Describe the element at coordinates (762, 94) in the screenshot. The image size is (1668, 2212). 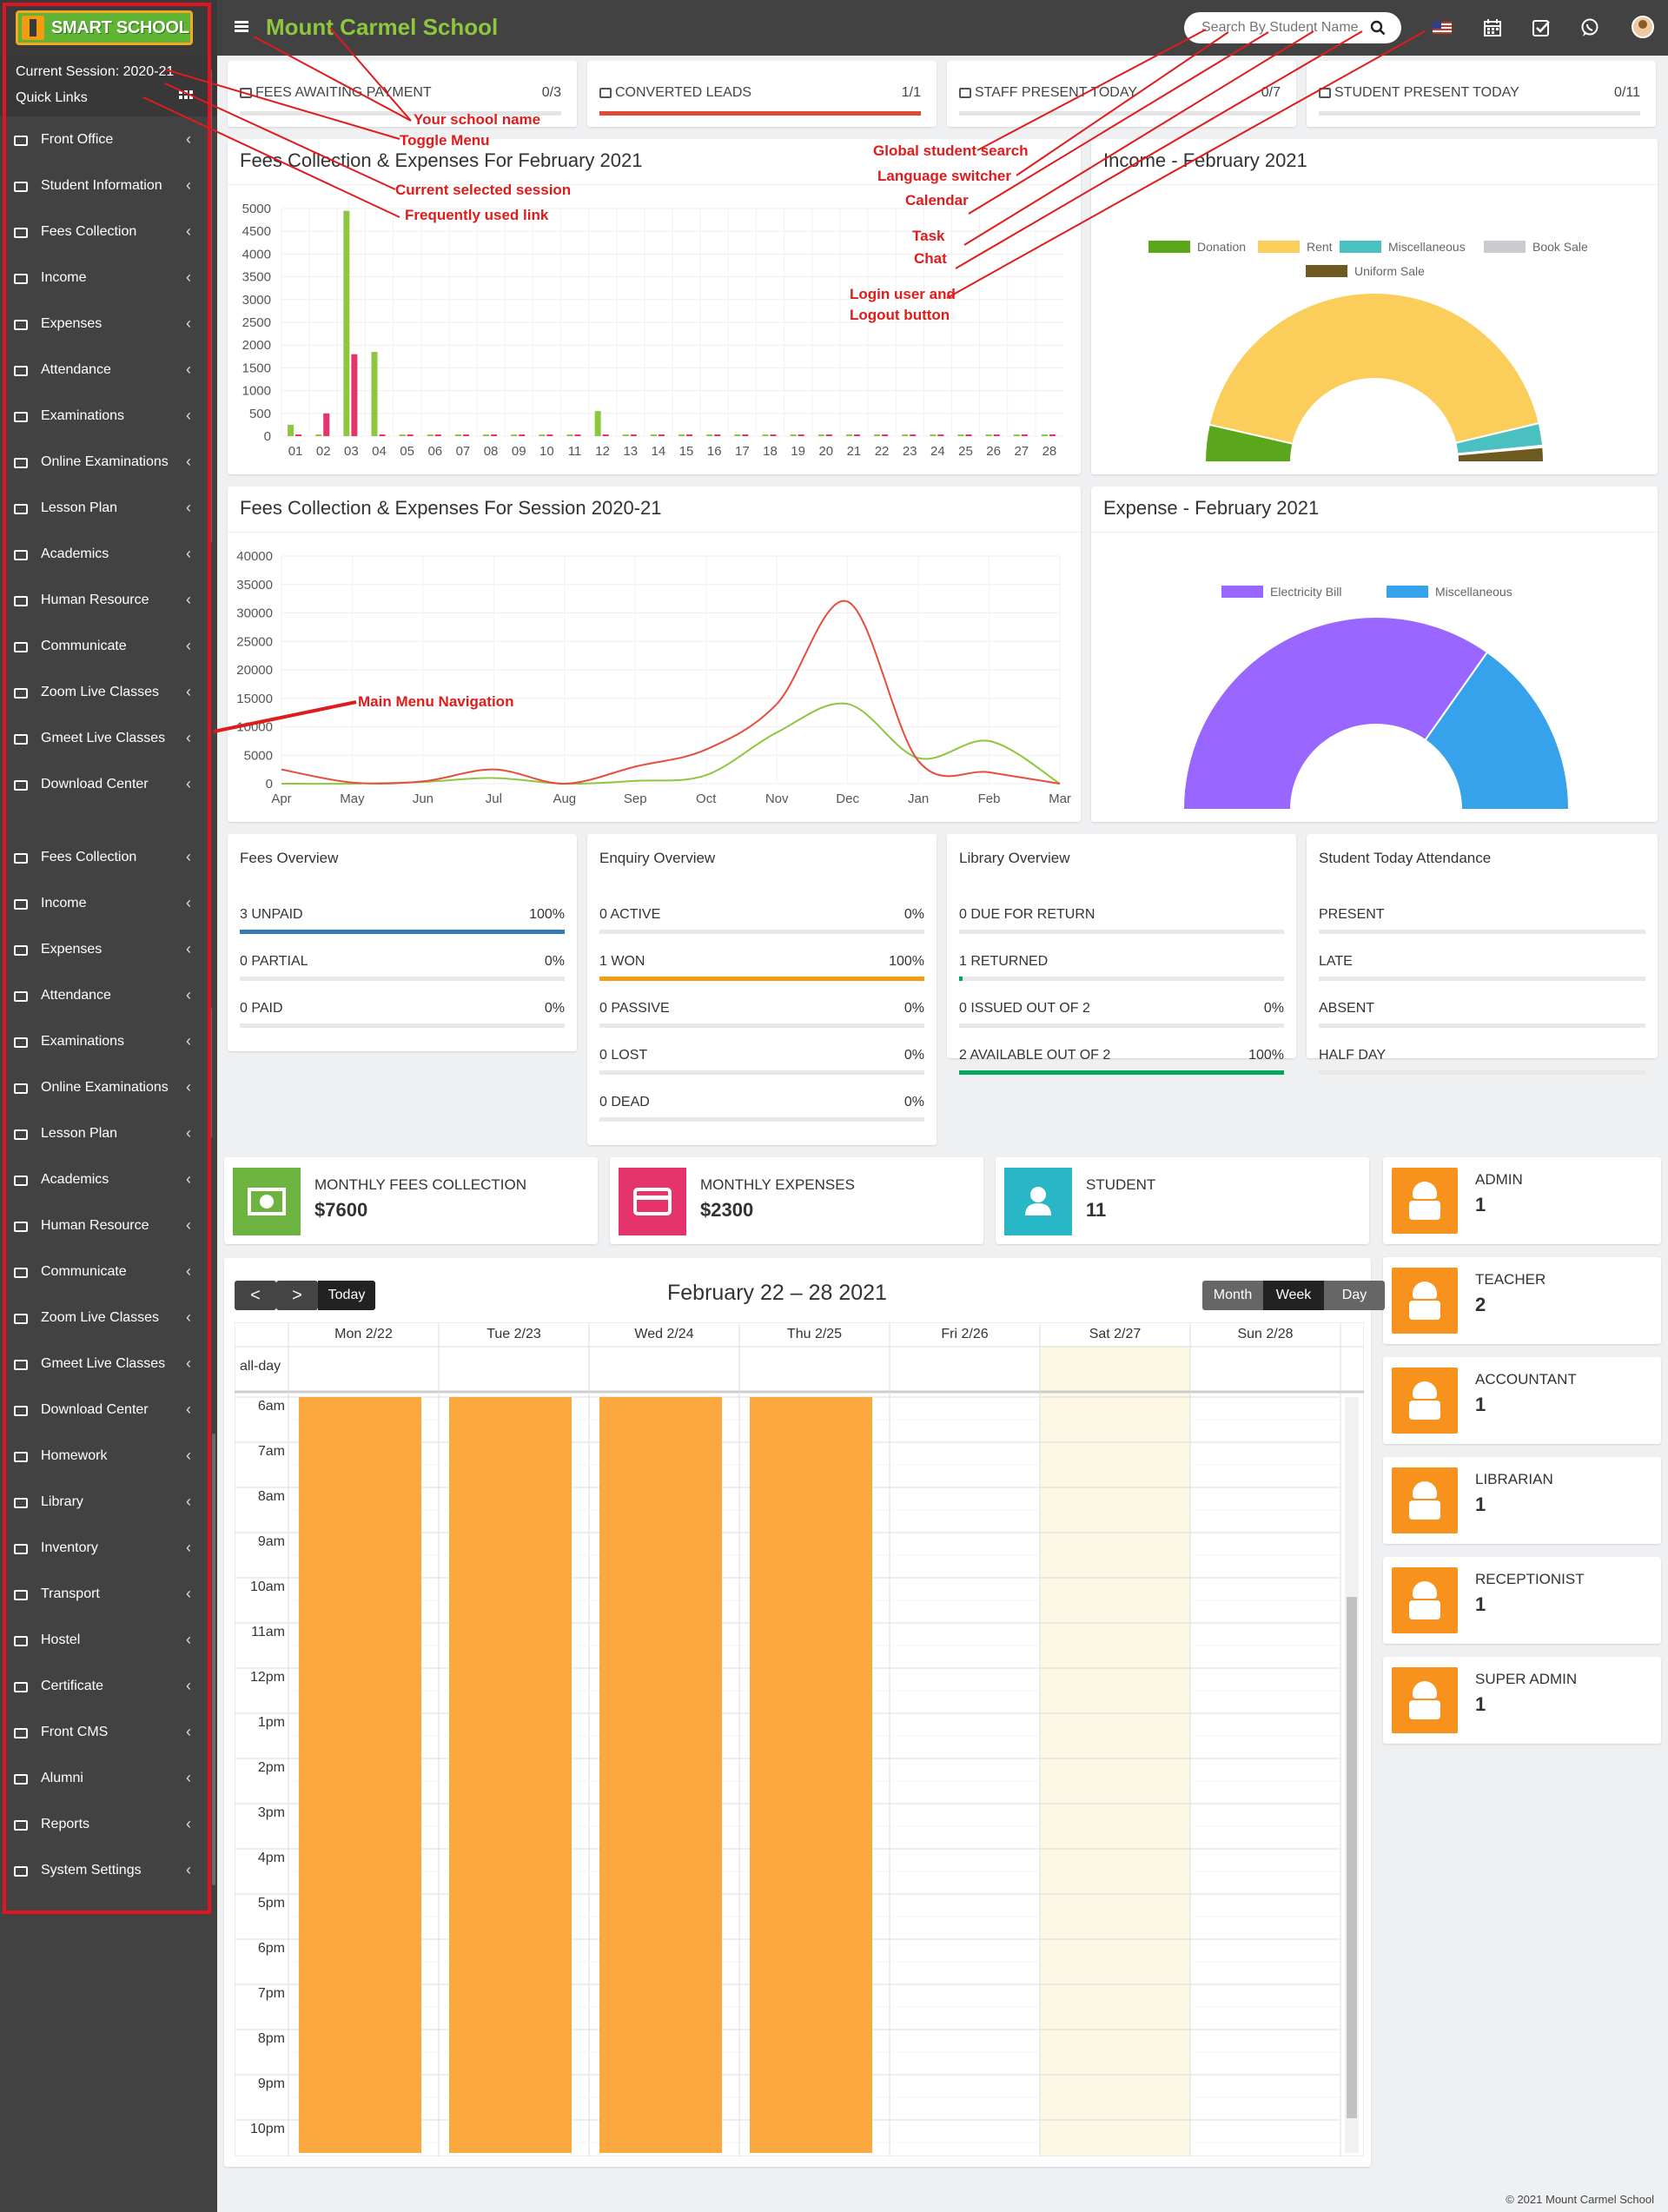
I see `info-box: CONVERTED LEADS 1/1` at that location.